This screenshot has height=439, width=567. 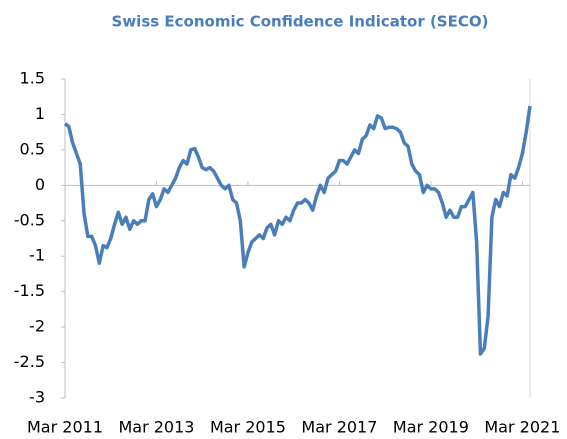 What do you see at coordinates (32, 148) in the screenshot?
I see `y-tick-label: 0.5` at bounding box center [32, 148].